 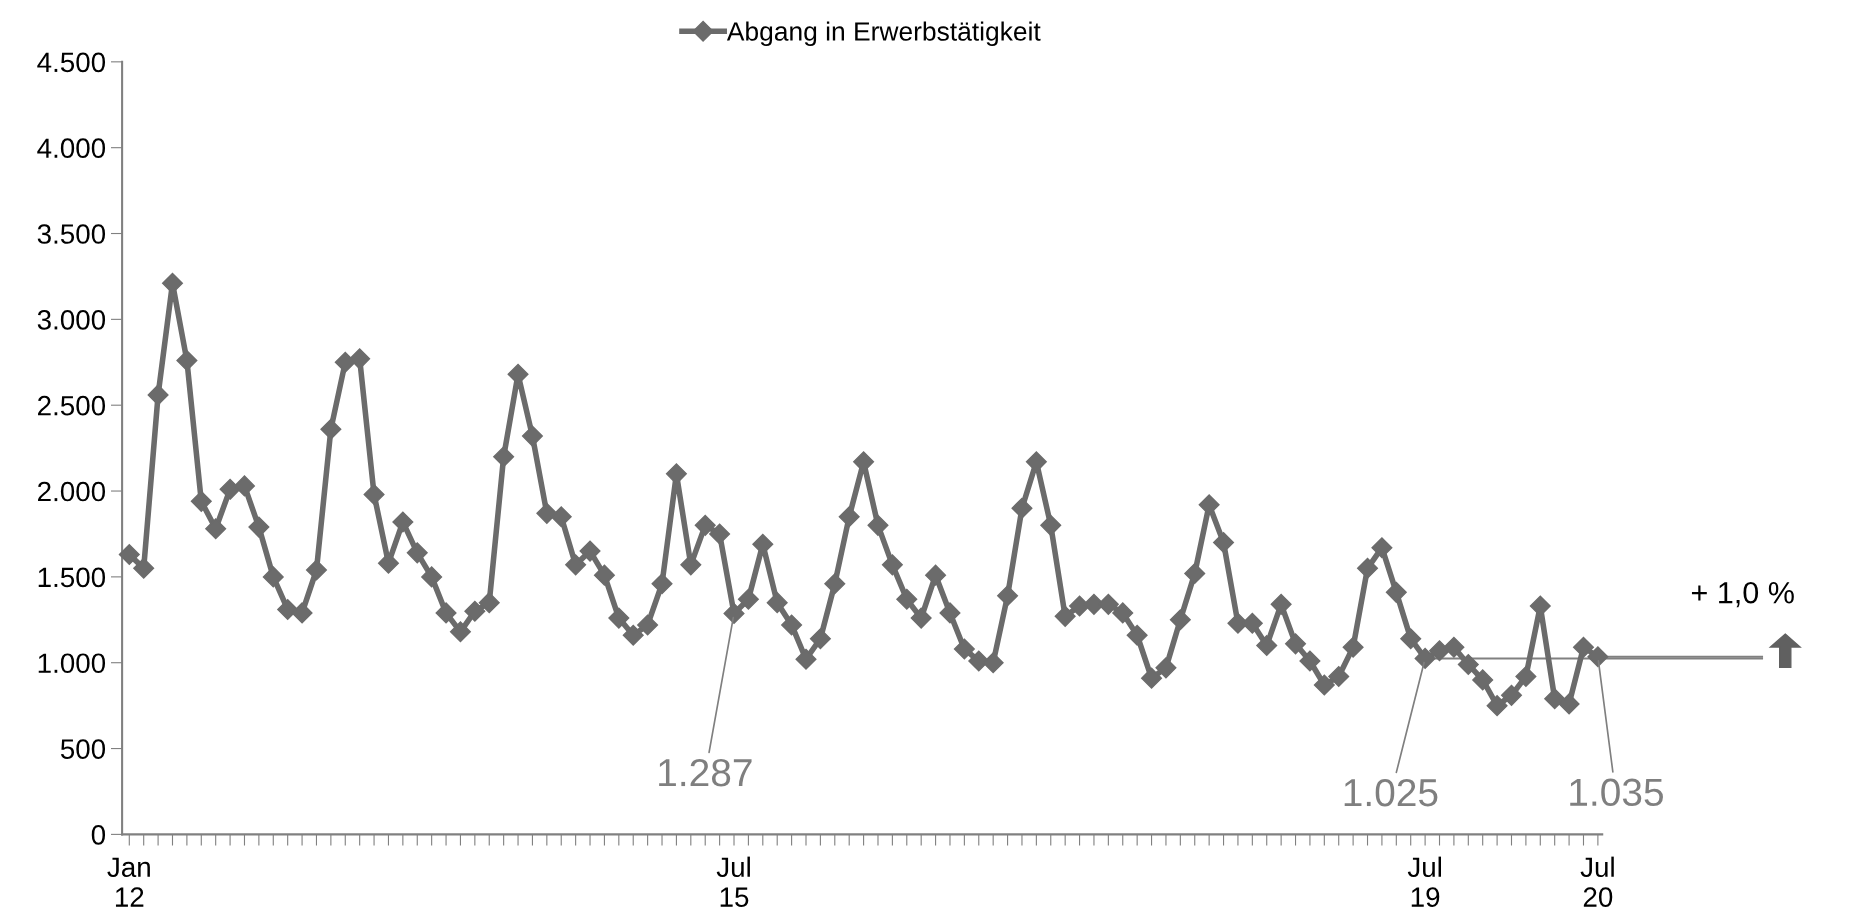 I want to click on y-tick-label: 1.500, so click(x=72, y=577).